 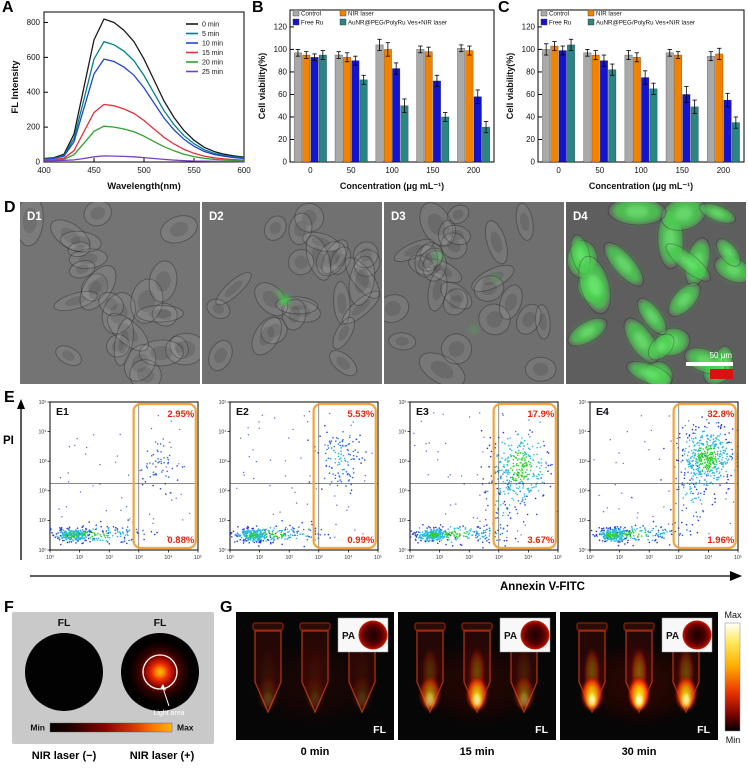 I want to click on text-shape: Min, so click(x=37, y=728).